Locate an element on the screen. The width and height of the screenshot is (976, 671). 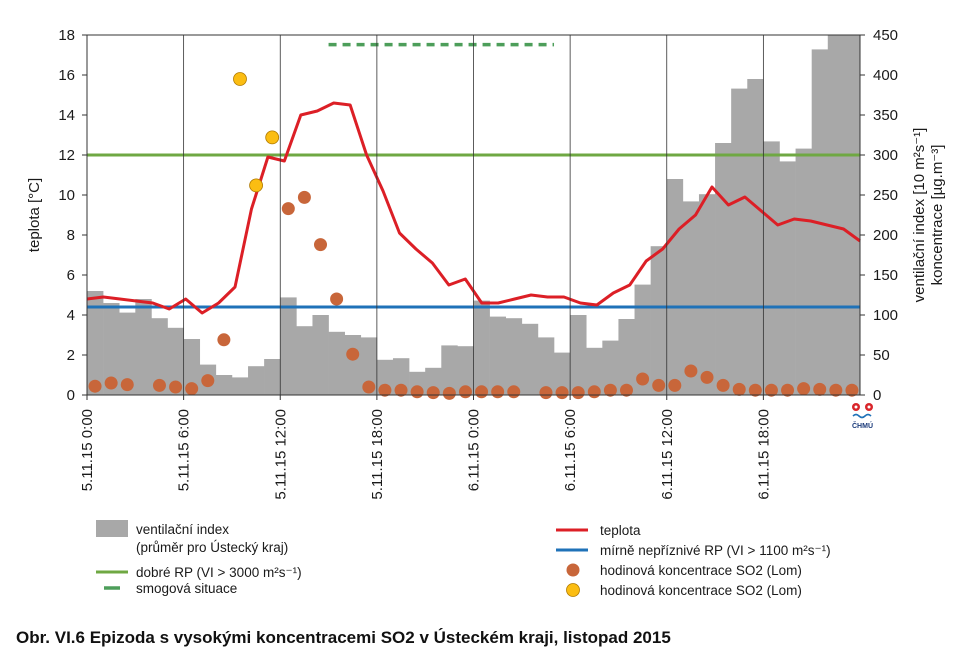
y-left-tick-label: 6 is located at coordinates (71, 275).